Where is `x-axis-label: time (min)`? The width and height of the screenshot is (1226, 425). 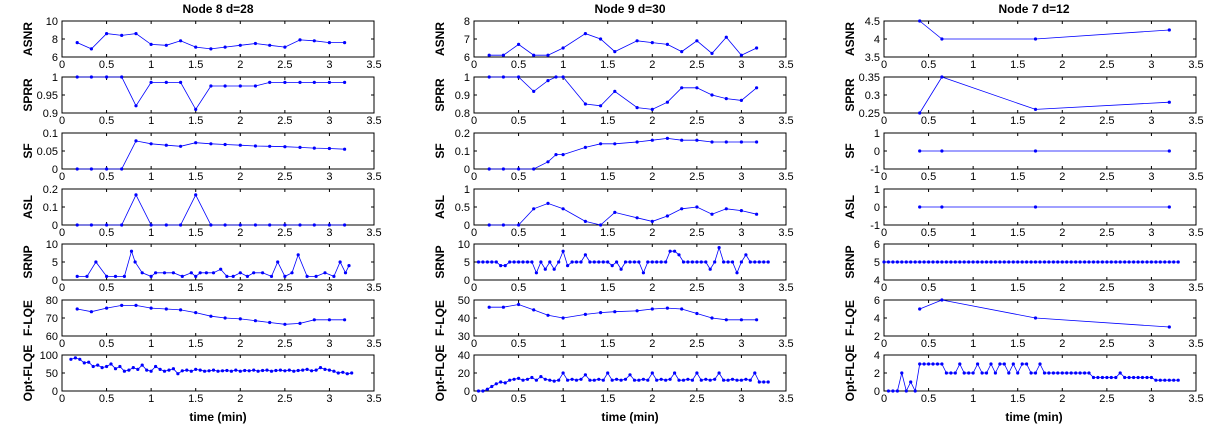 x-axis-label: time (min) is located at coordinates (629, 417).